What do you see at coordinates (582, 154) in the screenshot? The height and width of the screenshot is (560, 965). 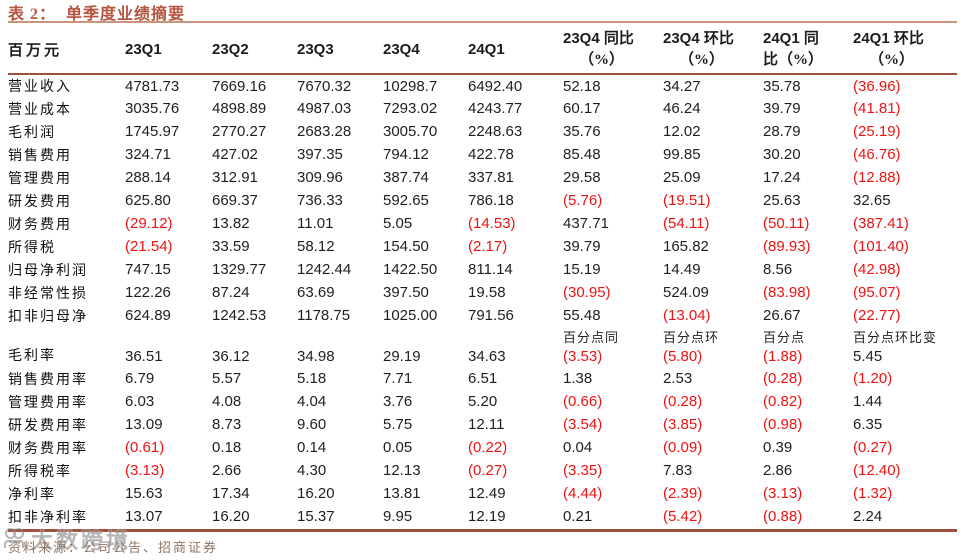 I see `cell-value: 85.48` at bounding box center [582, 154].